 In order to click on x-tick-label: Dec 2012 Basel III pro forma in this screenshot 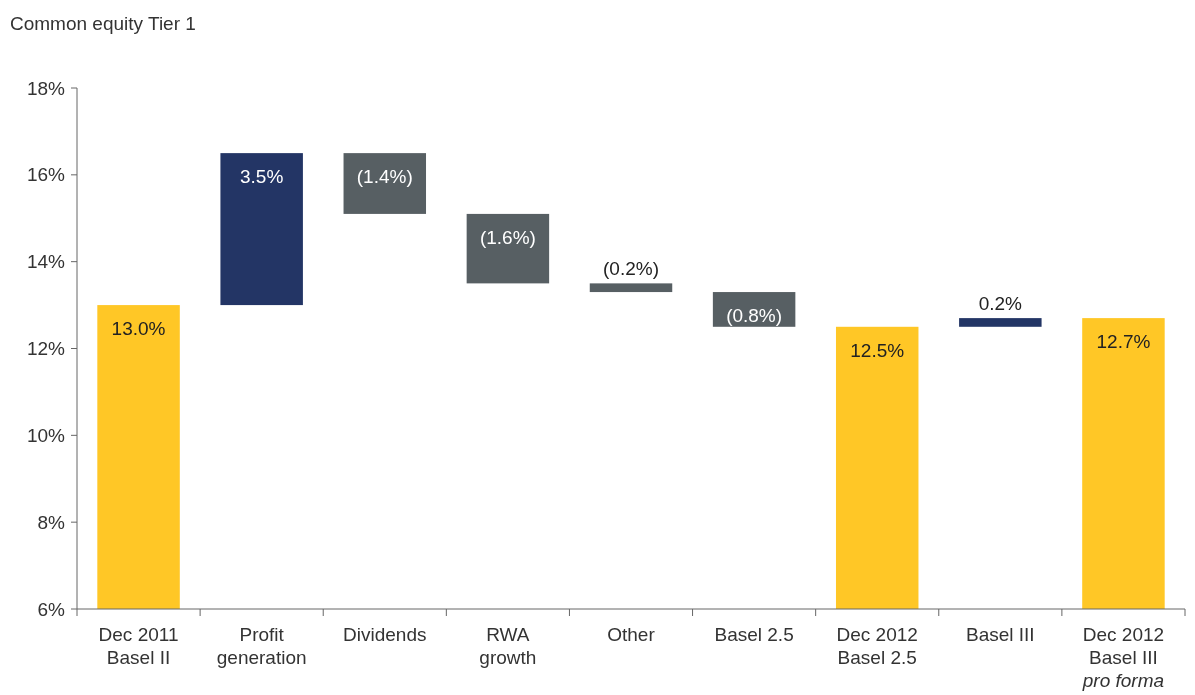, I will do `click(1123, 657)`.